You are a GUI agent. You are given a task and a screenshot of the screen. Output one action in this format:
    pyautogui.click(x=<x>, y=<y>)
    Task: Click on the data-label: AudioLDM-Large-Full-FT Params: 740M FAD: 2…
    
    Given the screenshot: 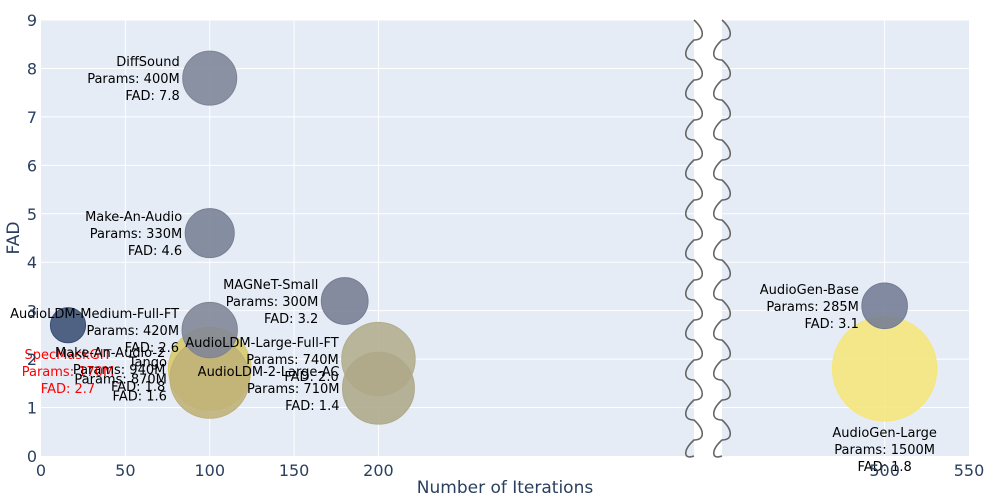 What is the action you would take?
    pyautogui.click(x=262, y=360)
    